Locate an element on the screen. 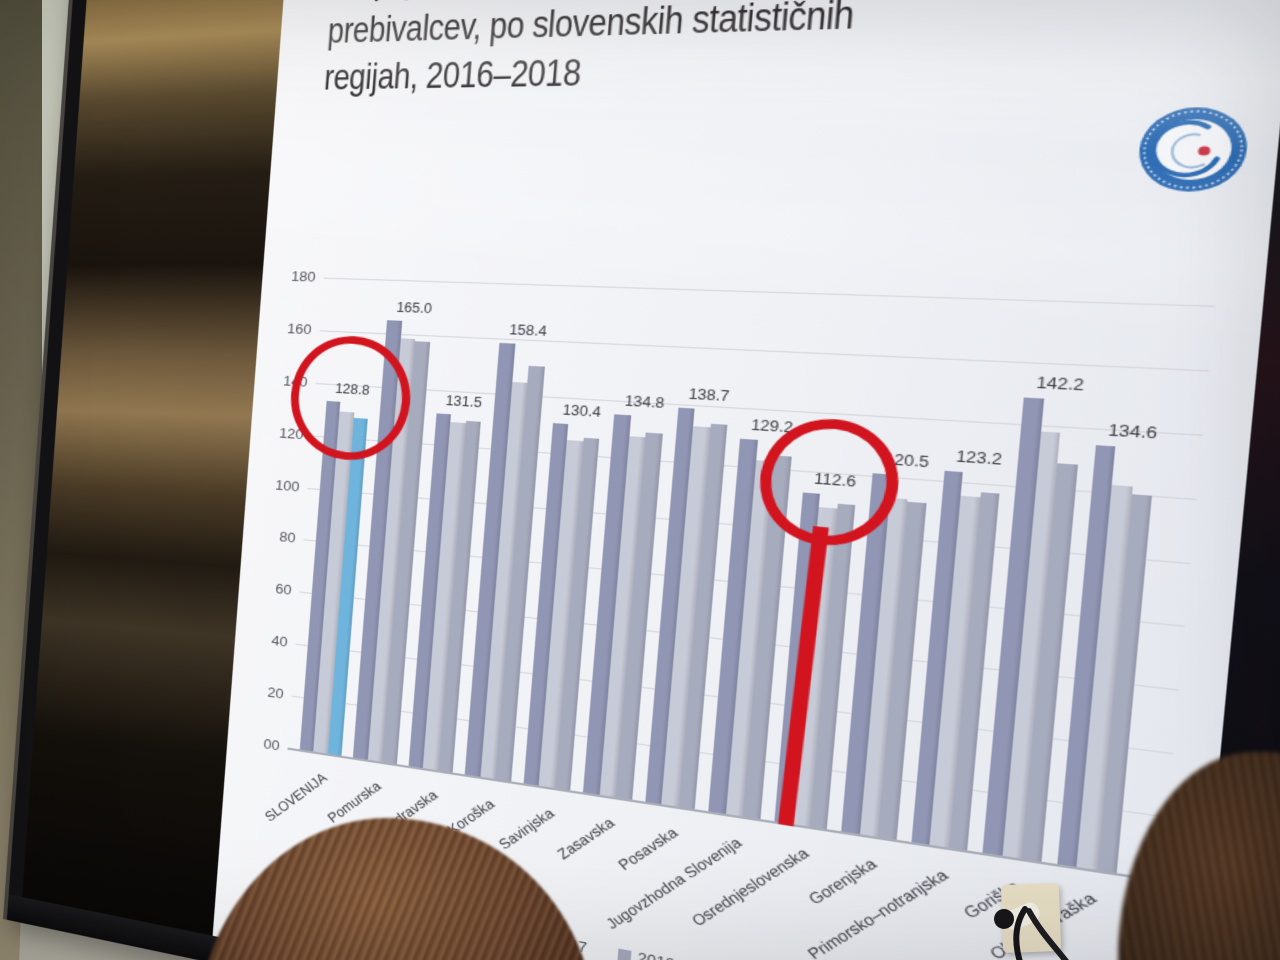 The height and width of the screenshot is (960, 1280). legend-item-2018: 2018 is located at coordinates (646, 953).